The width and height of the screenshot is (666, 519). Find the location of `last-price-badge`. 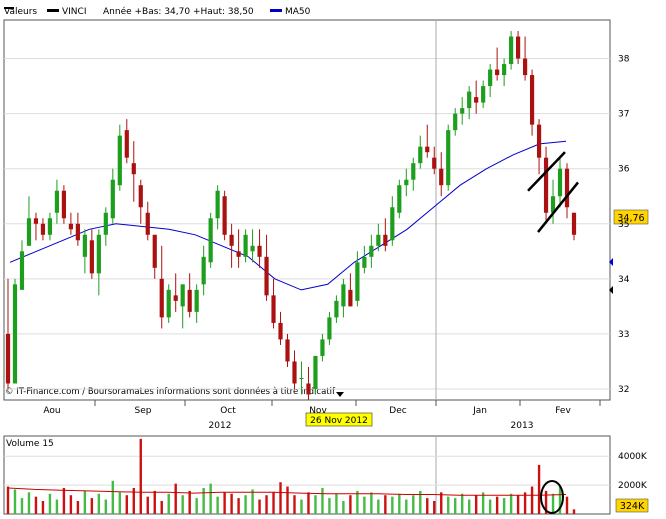

last-price-badge is located at coordinates (631, 217).